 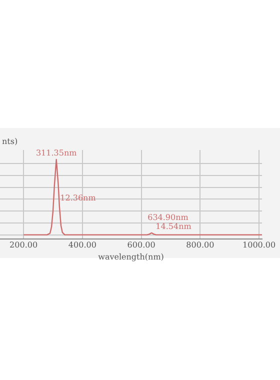 I want to click on annotation: 311.35nm, so click(x=57, y=153).